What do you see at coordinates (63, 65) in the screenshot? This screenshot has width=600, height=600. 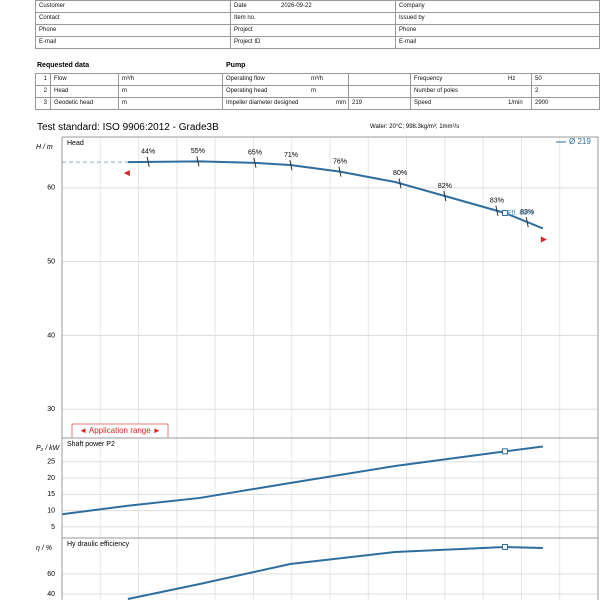 I see `section-title: Requested data` at bounding box center [63, 65].